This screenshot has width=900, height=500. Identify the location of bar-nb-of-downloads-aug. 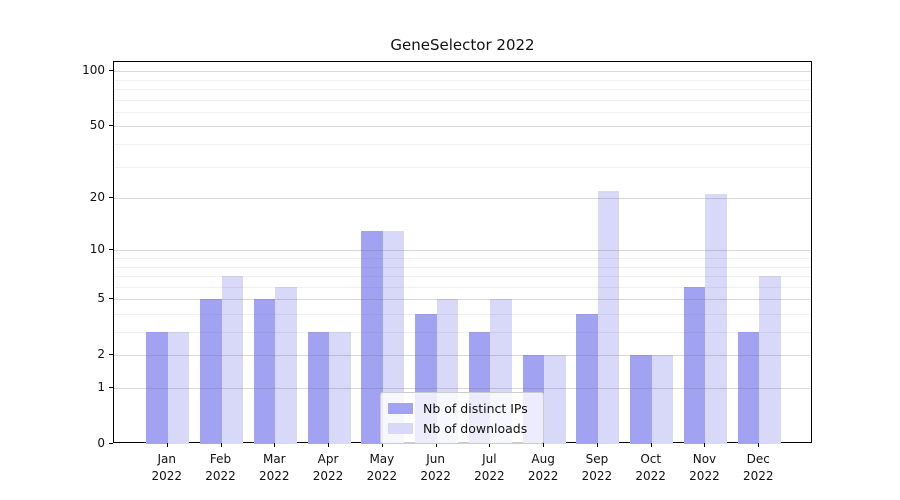
(555, 399).